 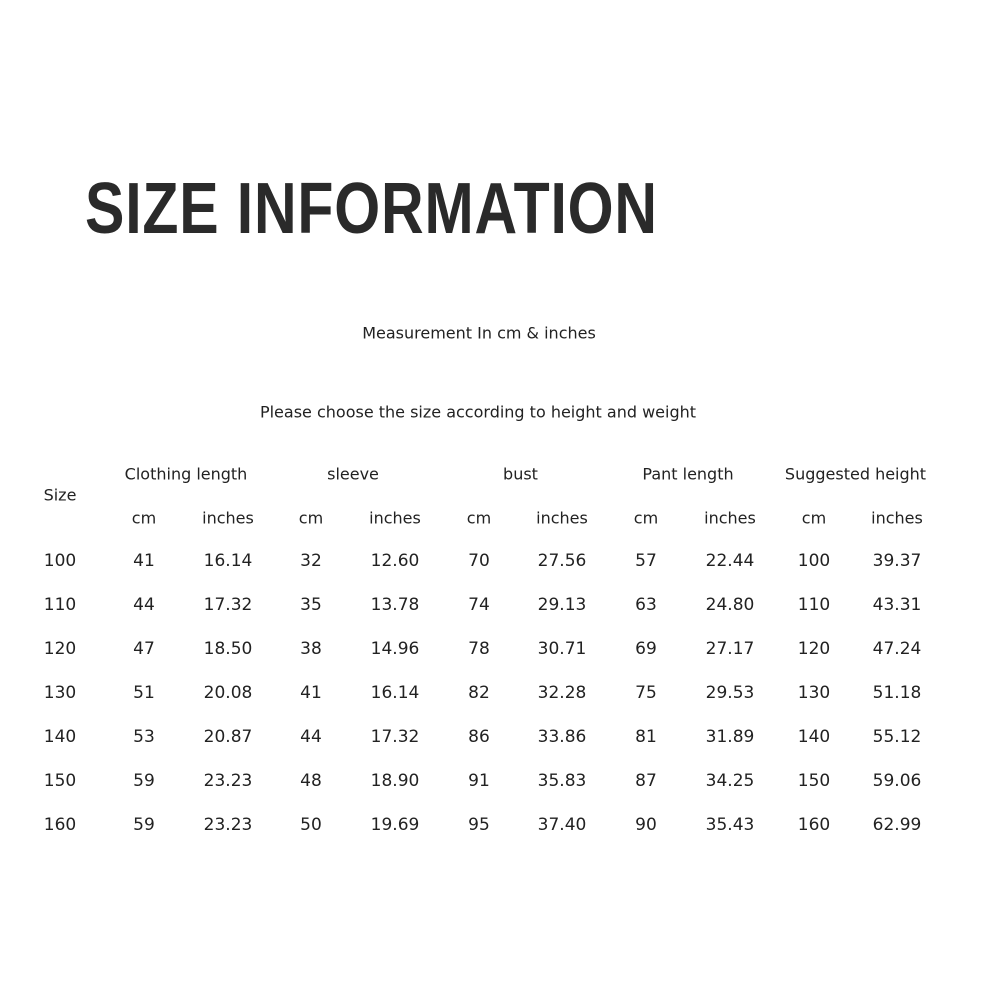 What do you see at coordinates (186, 474) in the screenshot?
I see `column-group-header: Clothing length` at bounding box center [186, 474].